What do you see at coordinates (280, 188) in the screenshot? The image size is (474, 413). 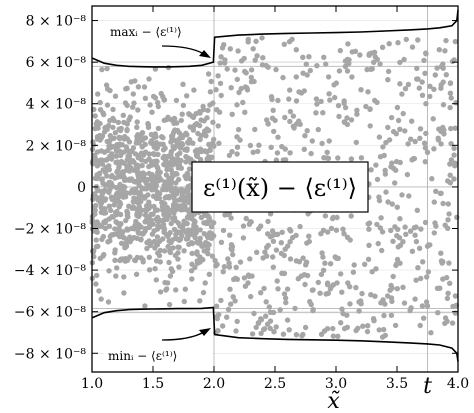 I see `center-label: ε⁽¹⁾(x̃) − ⟨ε⁽¹⁾⟩` at bounding box center [280, 188].